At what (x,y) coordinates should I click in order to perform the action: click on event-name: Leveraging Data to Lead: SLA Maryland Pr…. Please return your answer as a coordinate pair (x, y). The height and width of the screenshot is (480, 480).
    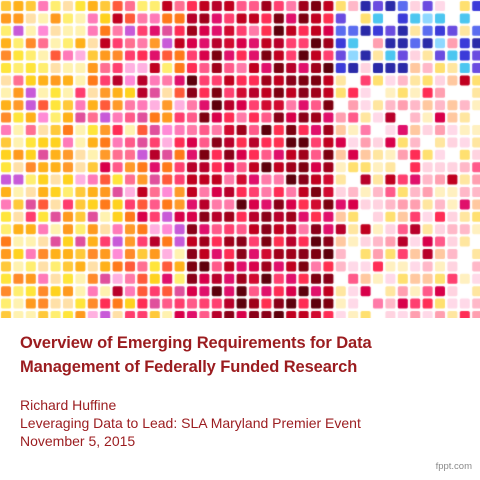
    Looking at the image, I should click on (190, 423).